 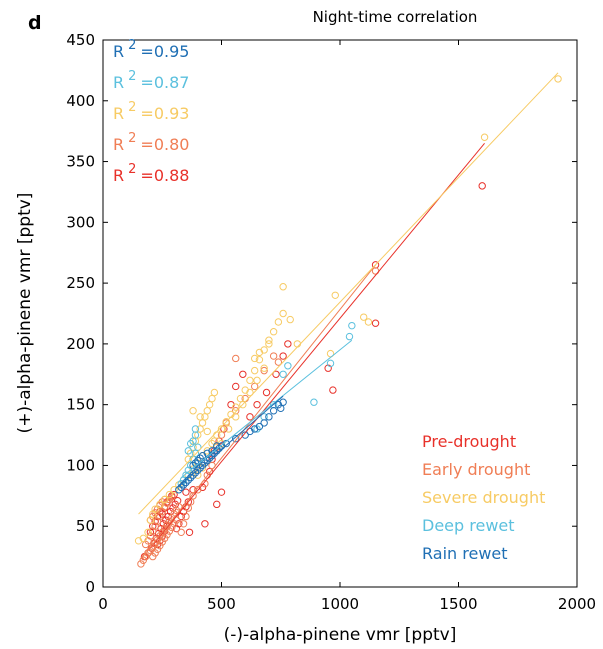 I want to click on y-tick-label: 0, so click(x=90, y=587).